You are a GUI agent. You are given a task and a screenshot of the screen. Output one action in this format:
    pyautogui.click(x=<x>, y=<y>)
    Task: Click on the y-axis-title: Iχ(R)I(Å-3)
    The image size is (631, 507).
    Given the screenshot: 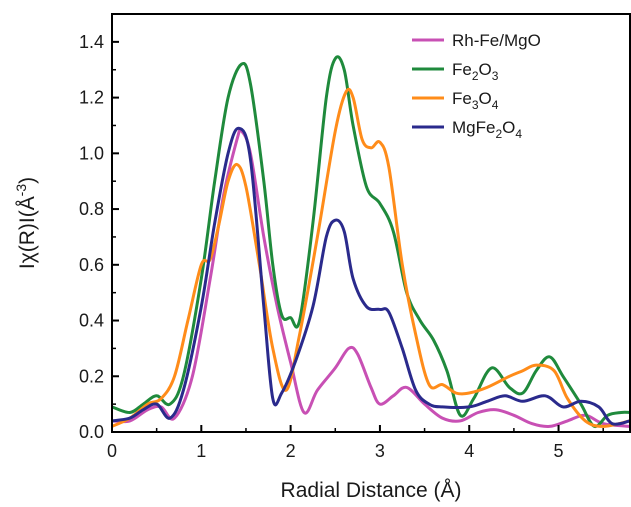 What is the action you would take?
    pyautogui.click(x=26, y=223)
    